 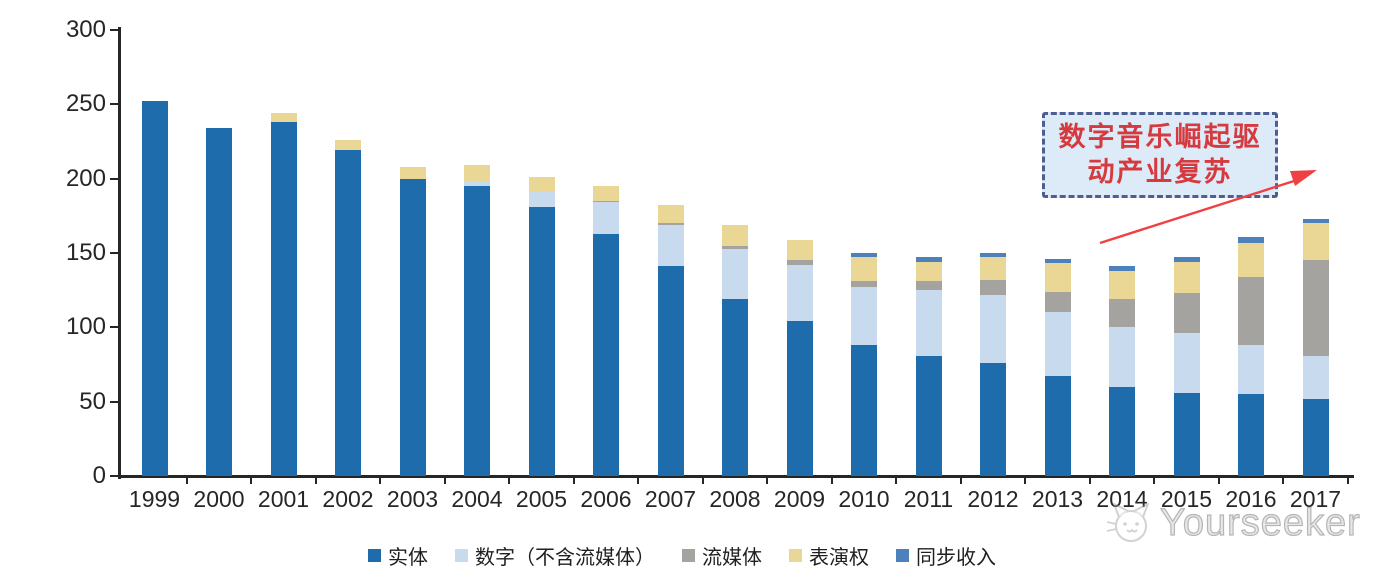 What do you see at coordinates (219, 302) in the screenshot?
I see `bar-segment-physical-2000` at bounding box center [219, 302].